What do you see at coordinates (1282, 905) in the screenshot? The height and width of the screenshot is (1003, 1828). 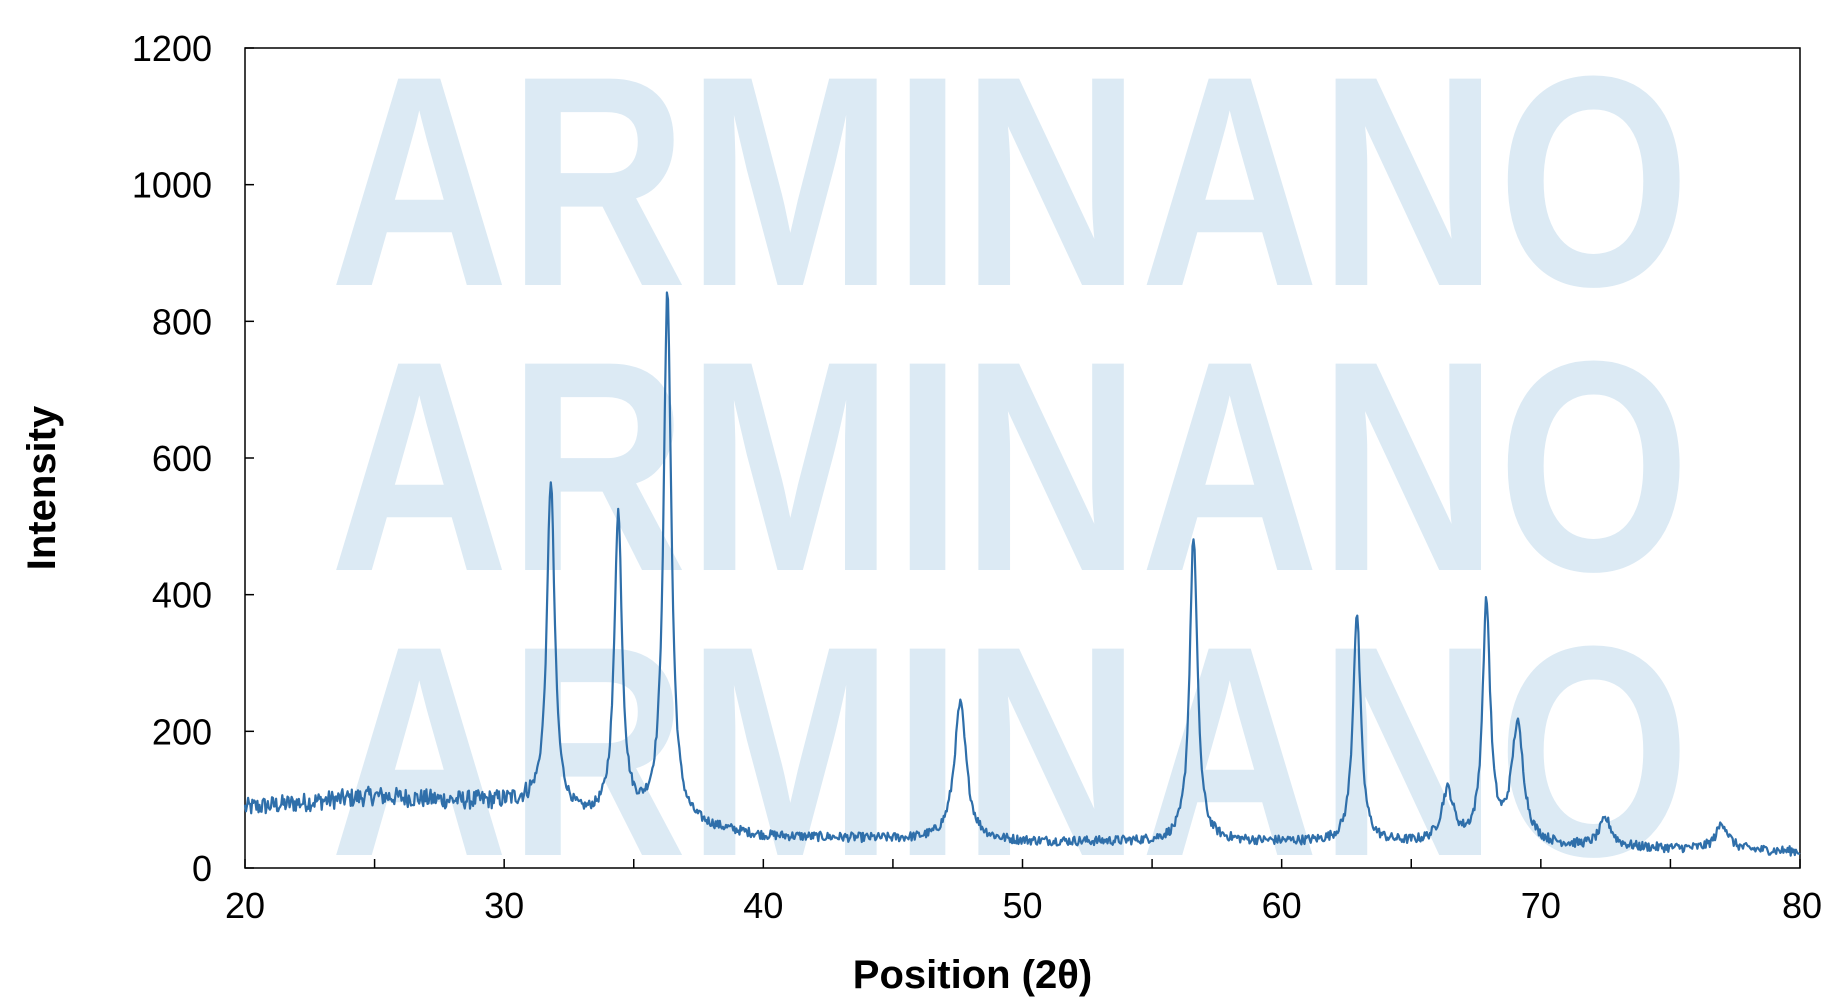 I see `x-tick-label: 60` at bounding box center [1282, 905].